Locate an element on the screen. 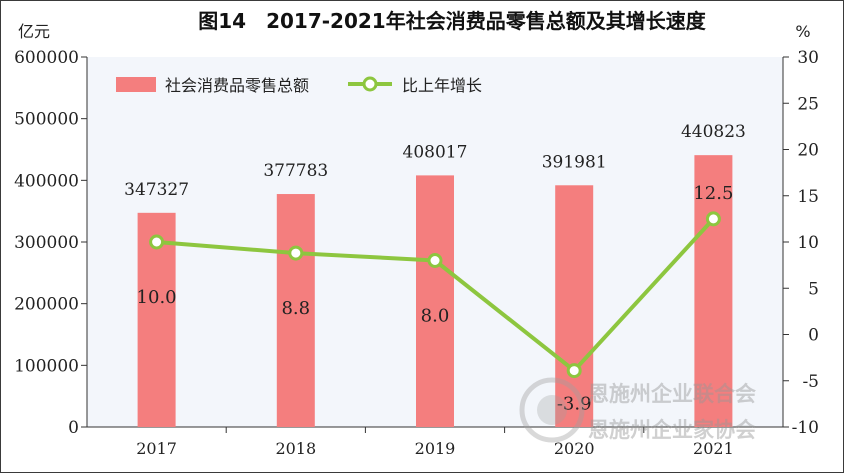 This screenshot has width=844, height=473. watermark-line-1: 恩施州企业联合会 is located at coordinates (672, 394).